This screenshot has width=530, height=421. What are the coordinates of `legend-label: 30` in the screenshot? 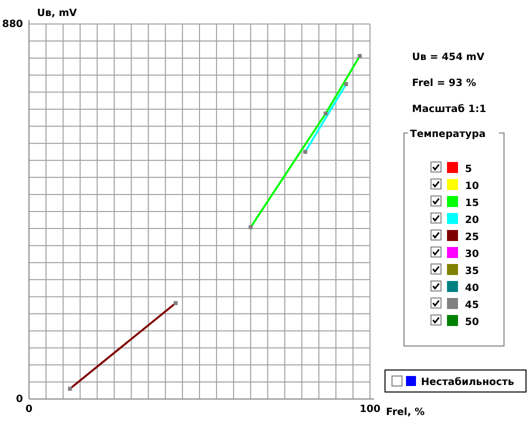 It's located at (472, 254).